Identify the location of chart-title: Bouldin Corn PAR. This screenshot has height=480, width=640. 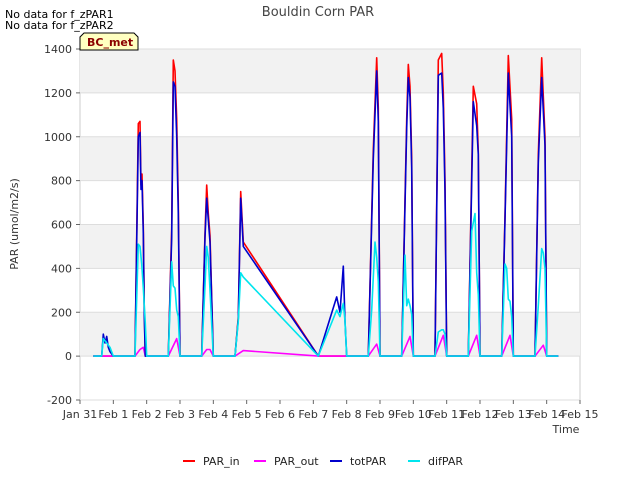
(318, 12).